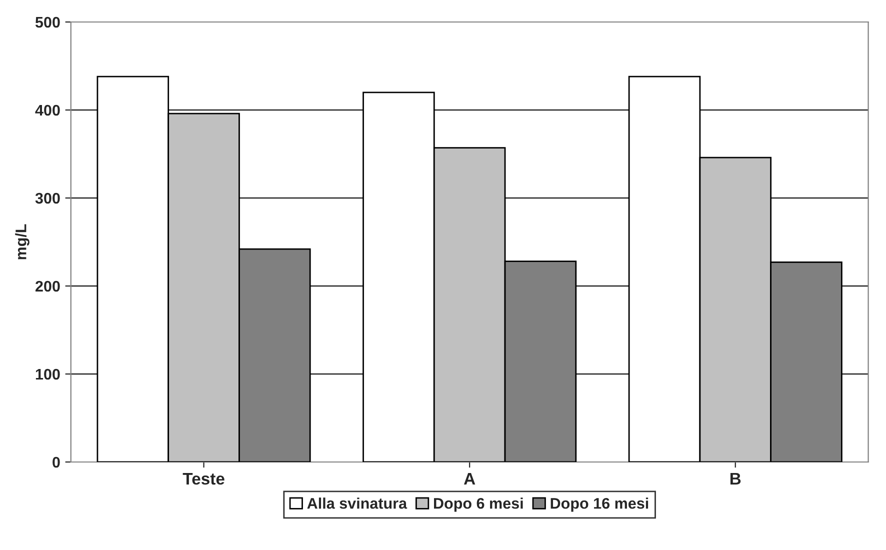  What do you see at coordinates (599, 505) in the screenshot?
I see `legend-label: Dopo 16 mesi` at bounding box center [599, 505].